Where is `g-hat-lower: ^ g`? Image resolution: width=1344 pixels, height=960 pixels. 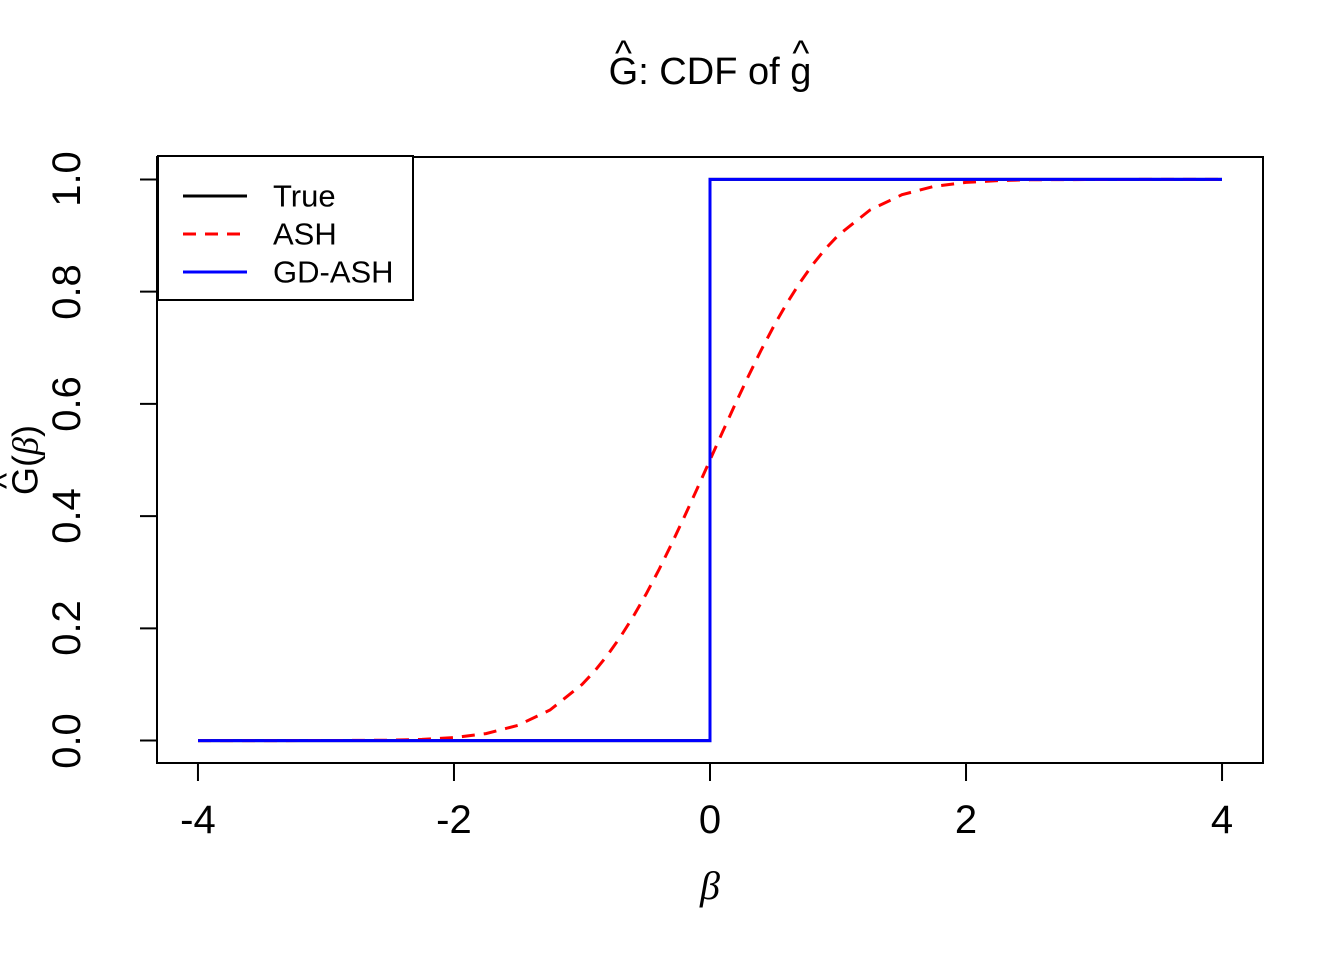
g-hat-lower: ^ g is located at coordinates (801, 64).